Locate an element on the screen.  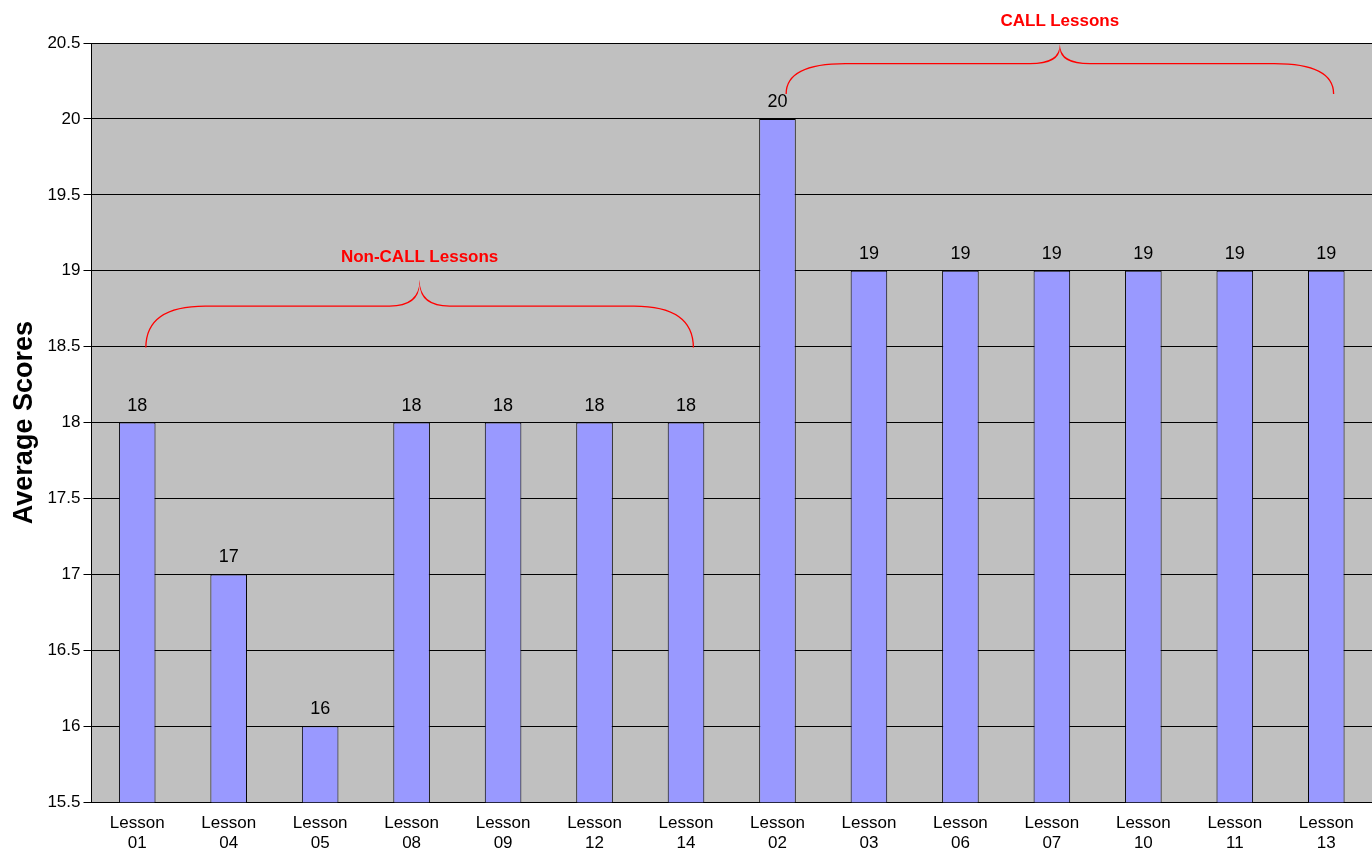
y-tick-label: 19 is located at coordinates (71, 270).